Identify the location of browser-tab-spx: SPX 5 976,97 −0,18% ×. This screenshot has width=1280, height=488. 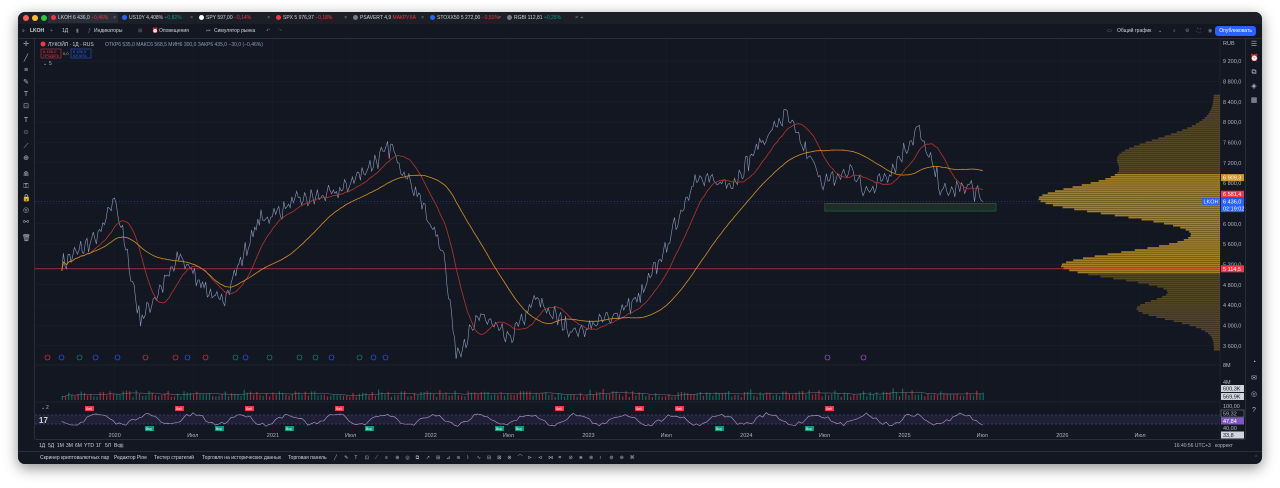
(311, 18).